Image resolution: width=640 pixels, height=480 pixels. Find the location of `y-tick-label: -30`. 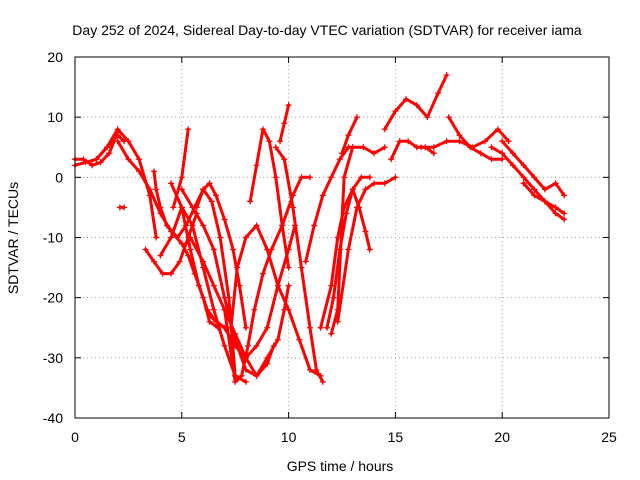

y-tick-label: -30 is located at coordinates (53, 358).